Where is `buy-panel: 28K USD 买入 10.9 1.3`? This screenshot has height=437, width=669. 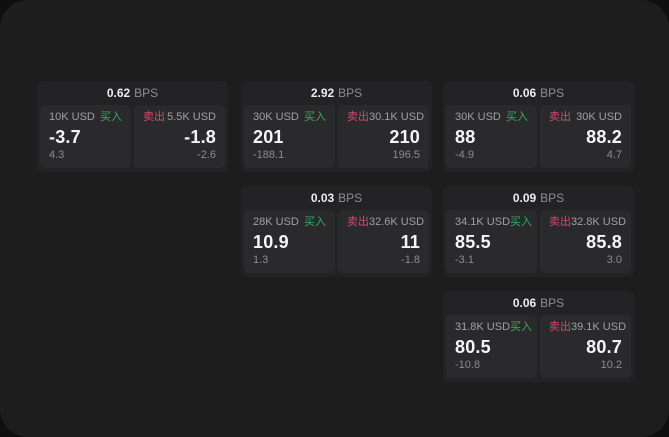 buy-panel: 28K USD 买入 10.9 1.3 is located at coordinates (289, 241).